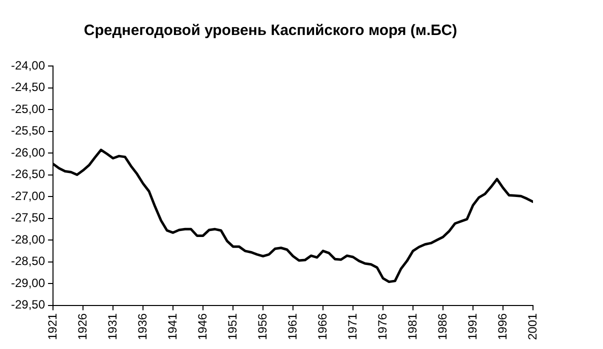  Describe the element at coordinates (271, 31) in the screenshot. I see `chart-title: Среднегодовой уровень Каспийского моря (м.БС)` at that location.